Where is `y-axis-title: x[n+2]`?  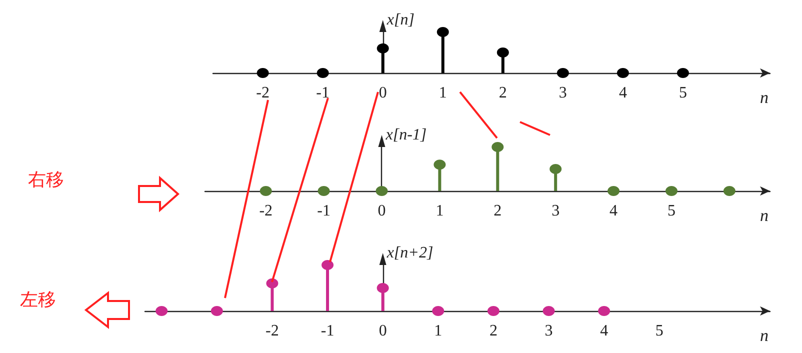 y-axis-title: x[n+2] is located at coordinates (410, 253).